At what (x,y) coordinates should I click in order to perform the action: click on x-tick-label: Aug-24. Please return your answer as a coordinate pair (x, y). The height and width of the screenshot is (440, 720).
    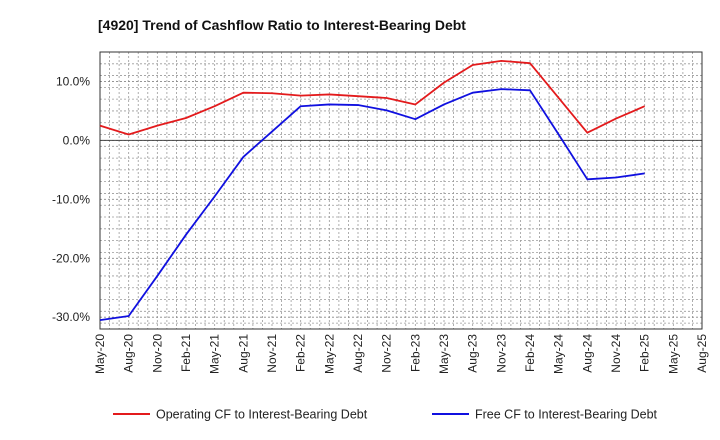
    Looking at the image, I should click on (587, 353).